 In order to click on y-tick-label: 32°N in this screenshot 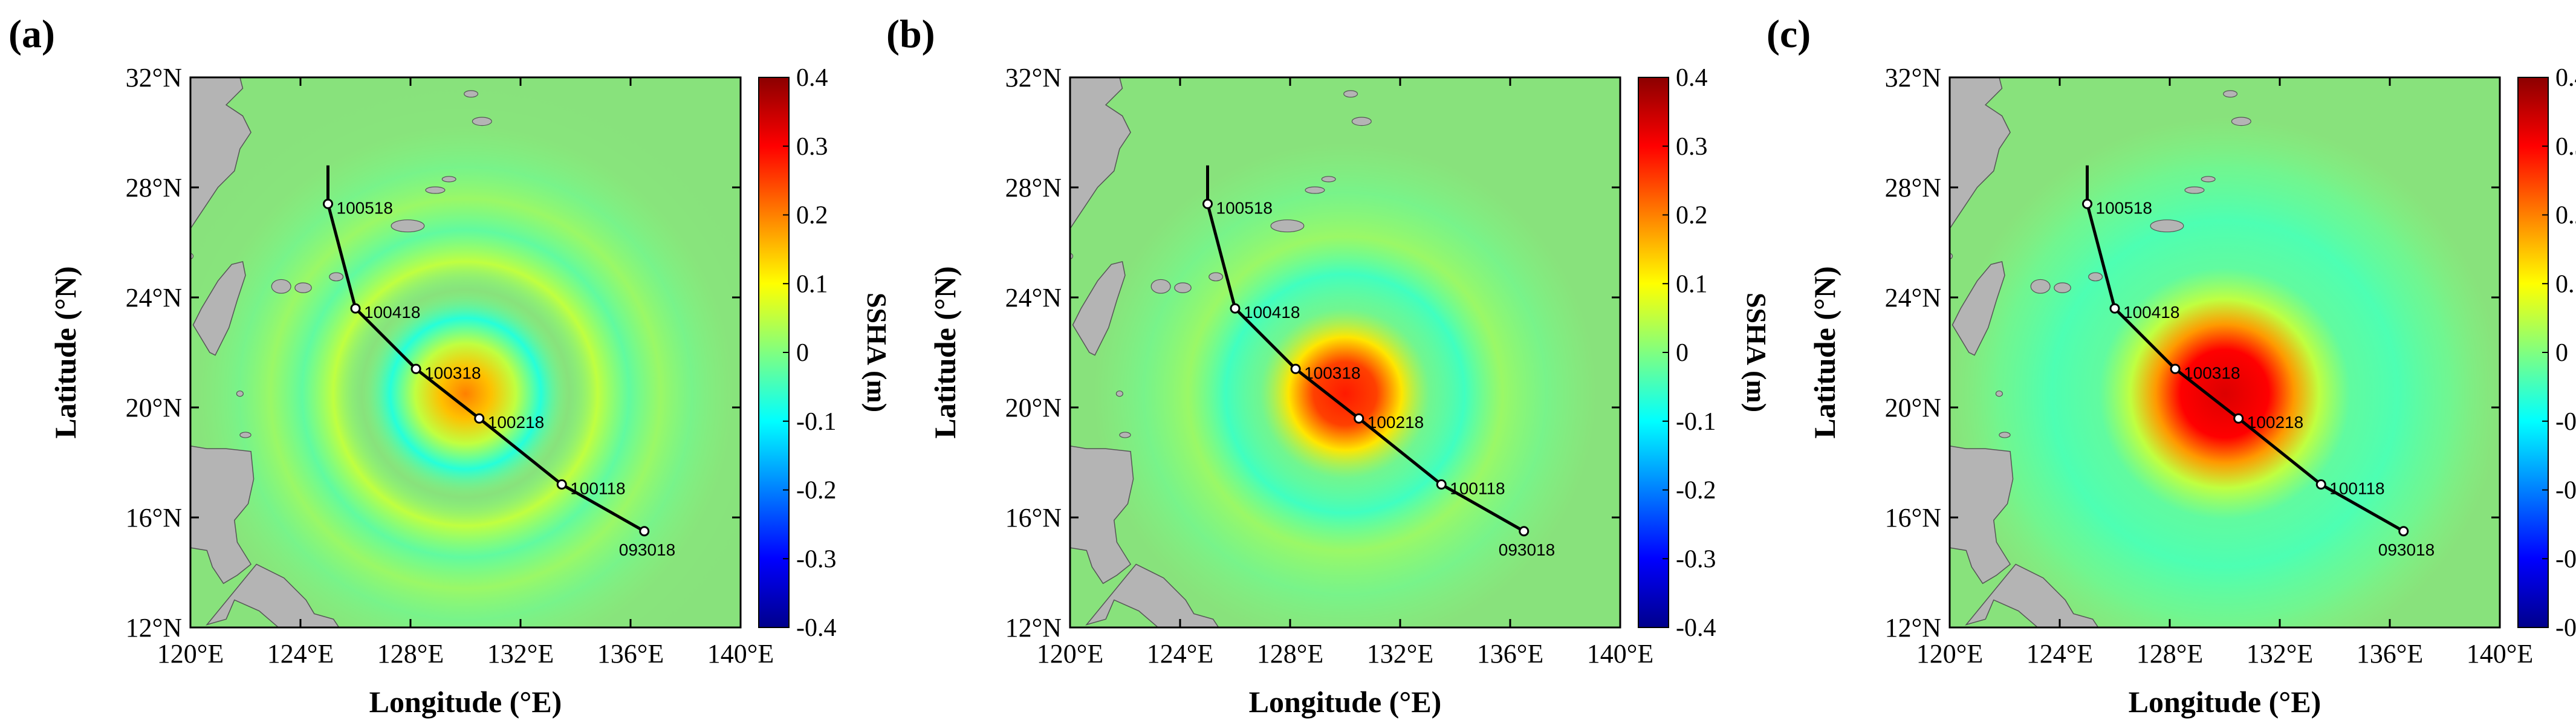, I will do `click(1034, 77)`.